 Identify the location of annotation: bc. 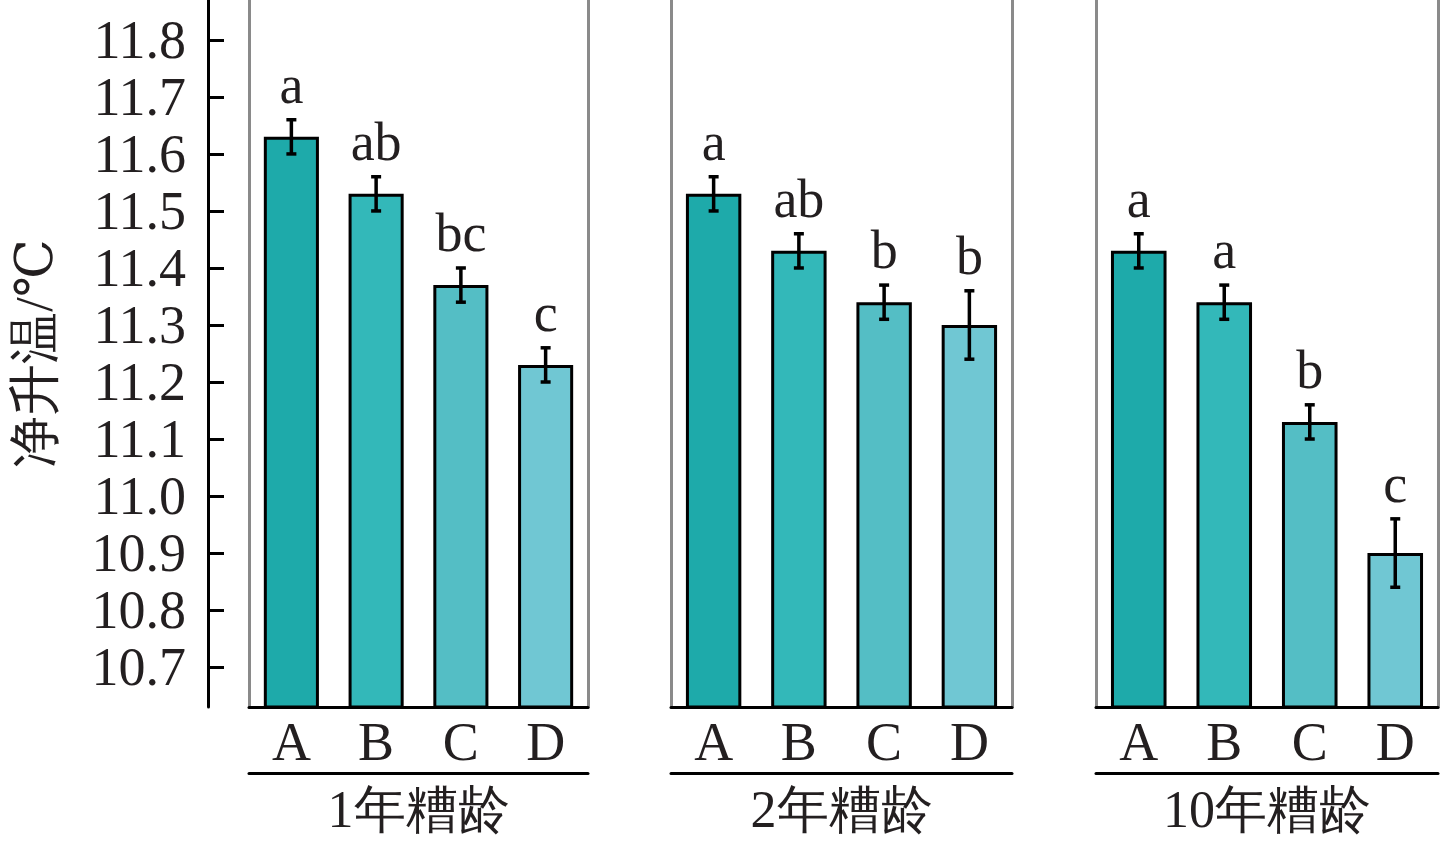
(461, 232).